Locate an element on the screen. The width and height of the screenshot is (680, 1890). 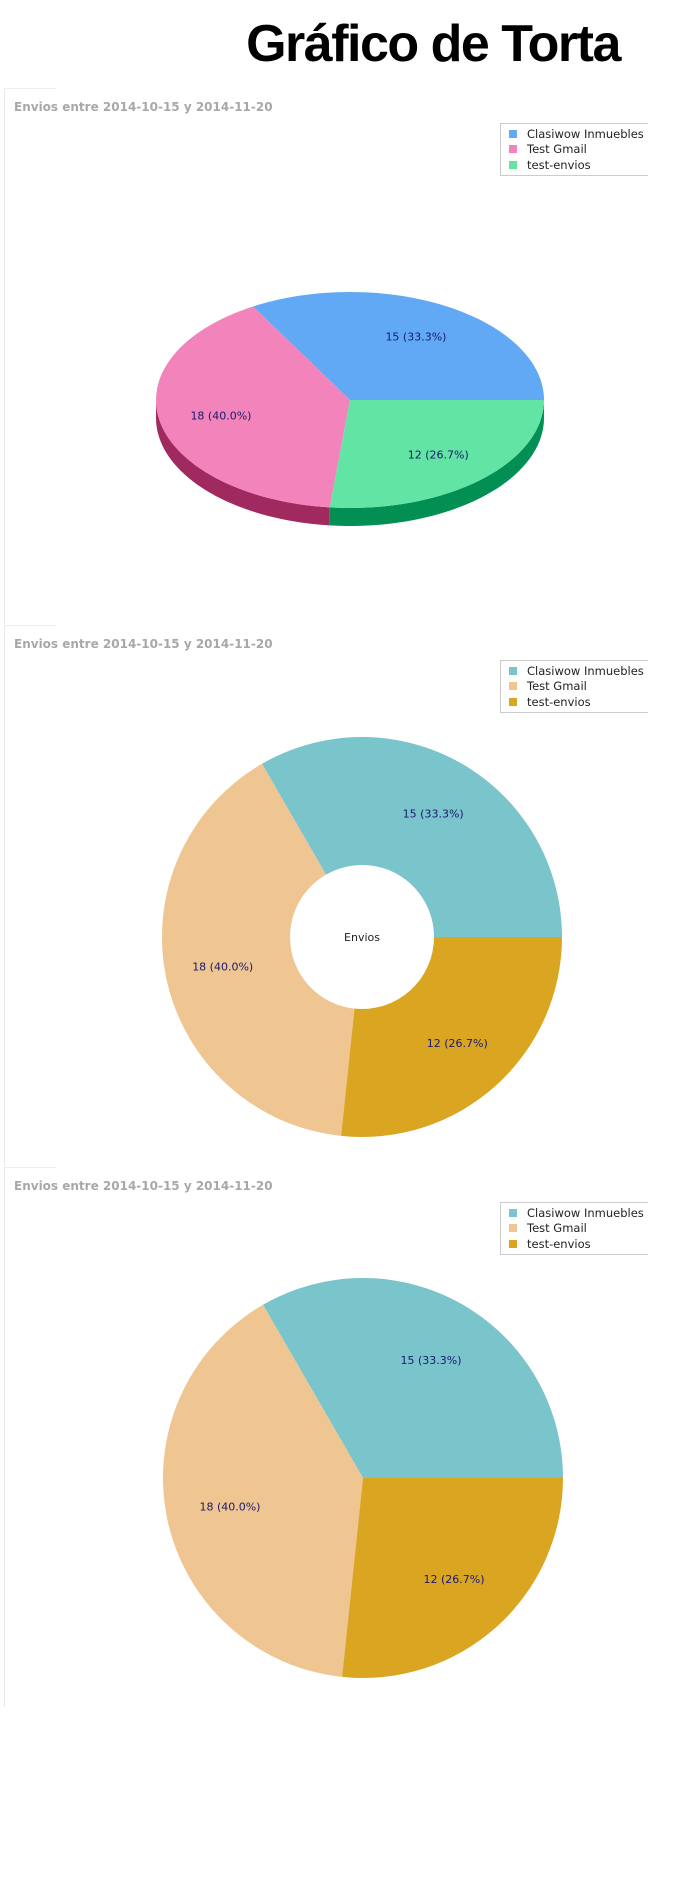
chart-canvas: 15 (33.3%) 18 (40.0%) 12 (26.7%) Envios is located at coordinates (362, 937).